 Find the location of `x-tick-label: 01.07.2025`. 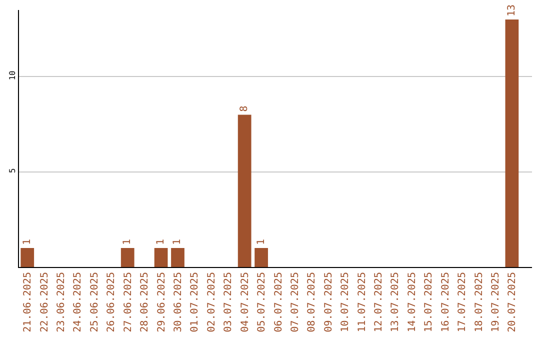

x-tick-label: 01.07.2025 is located at coordinates (195, 302).